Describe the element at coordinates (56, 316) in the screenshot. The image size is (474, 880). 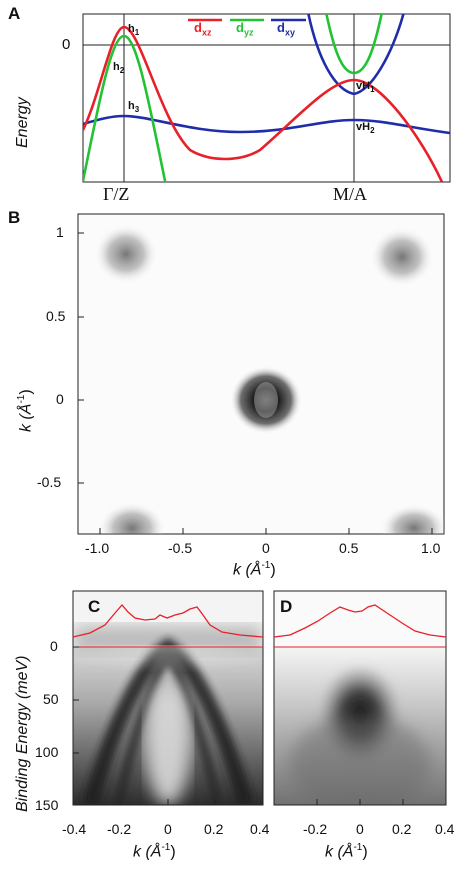
I see `panel-b-ytick-0-5: 0.5` at that location.